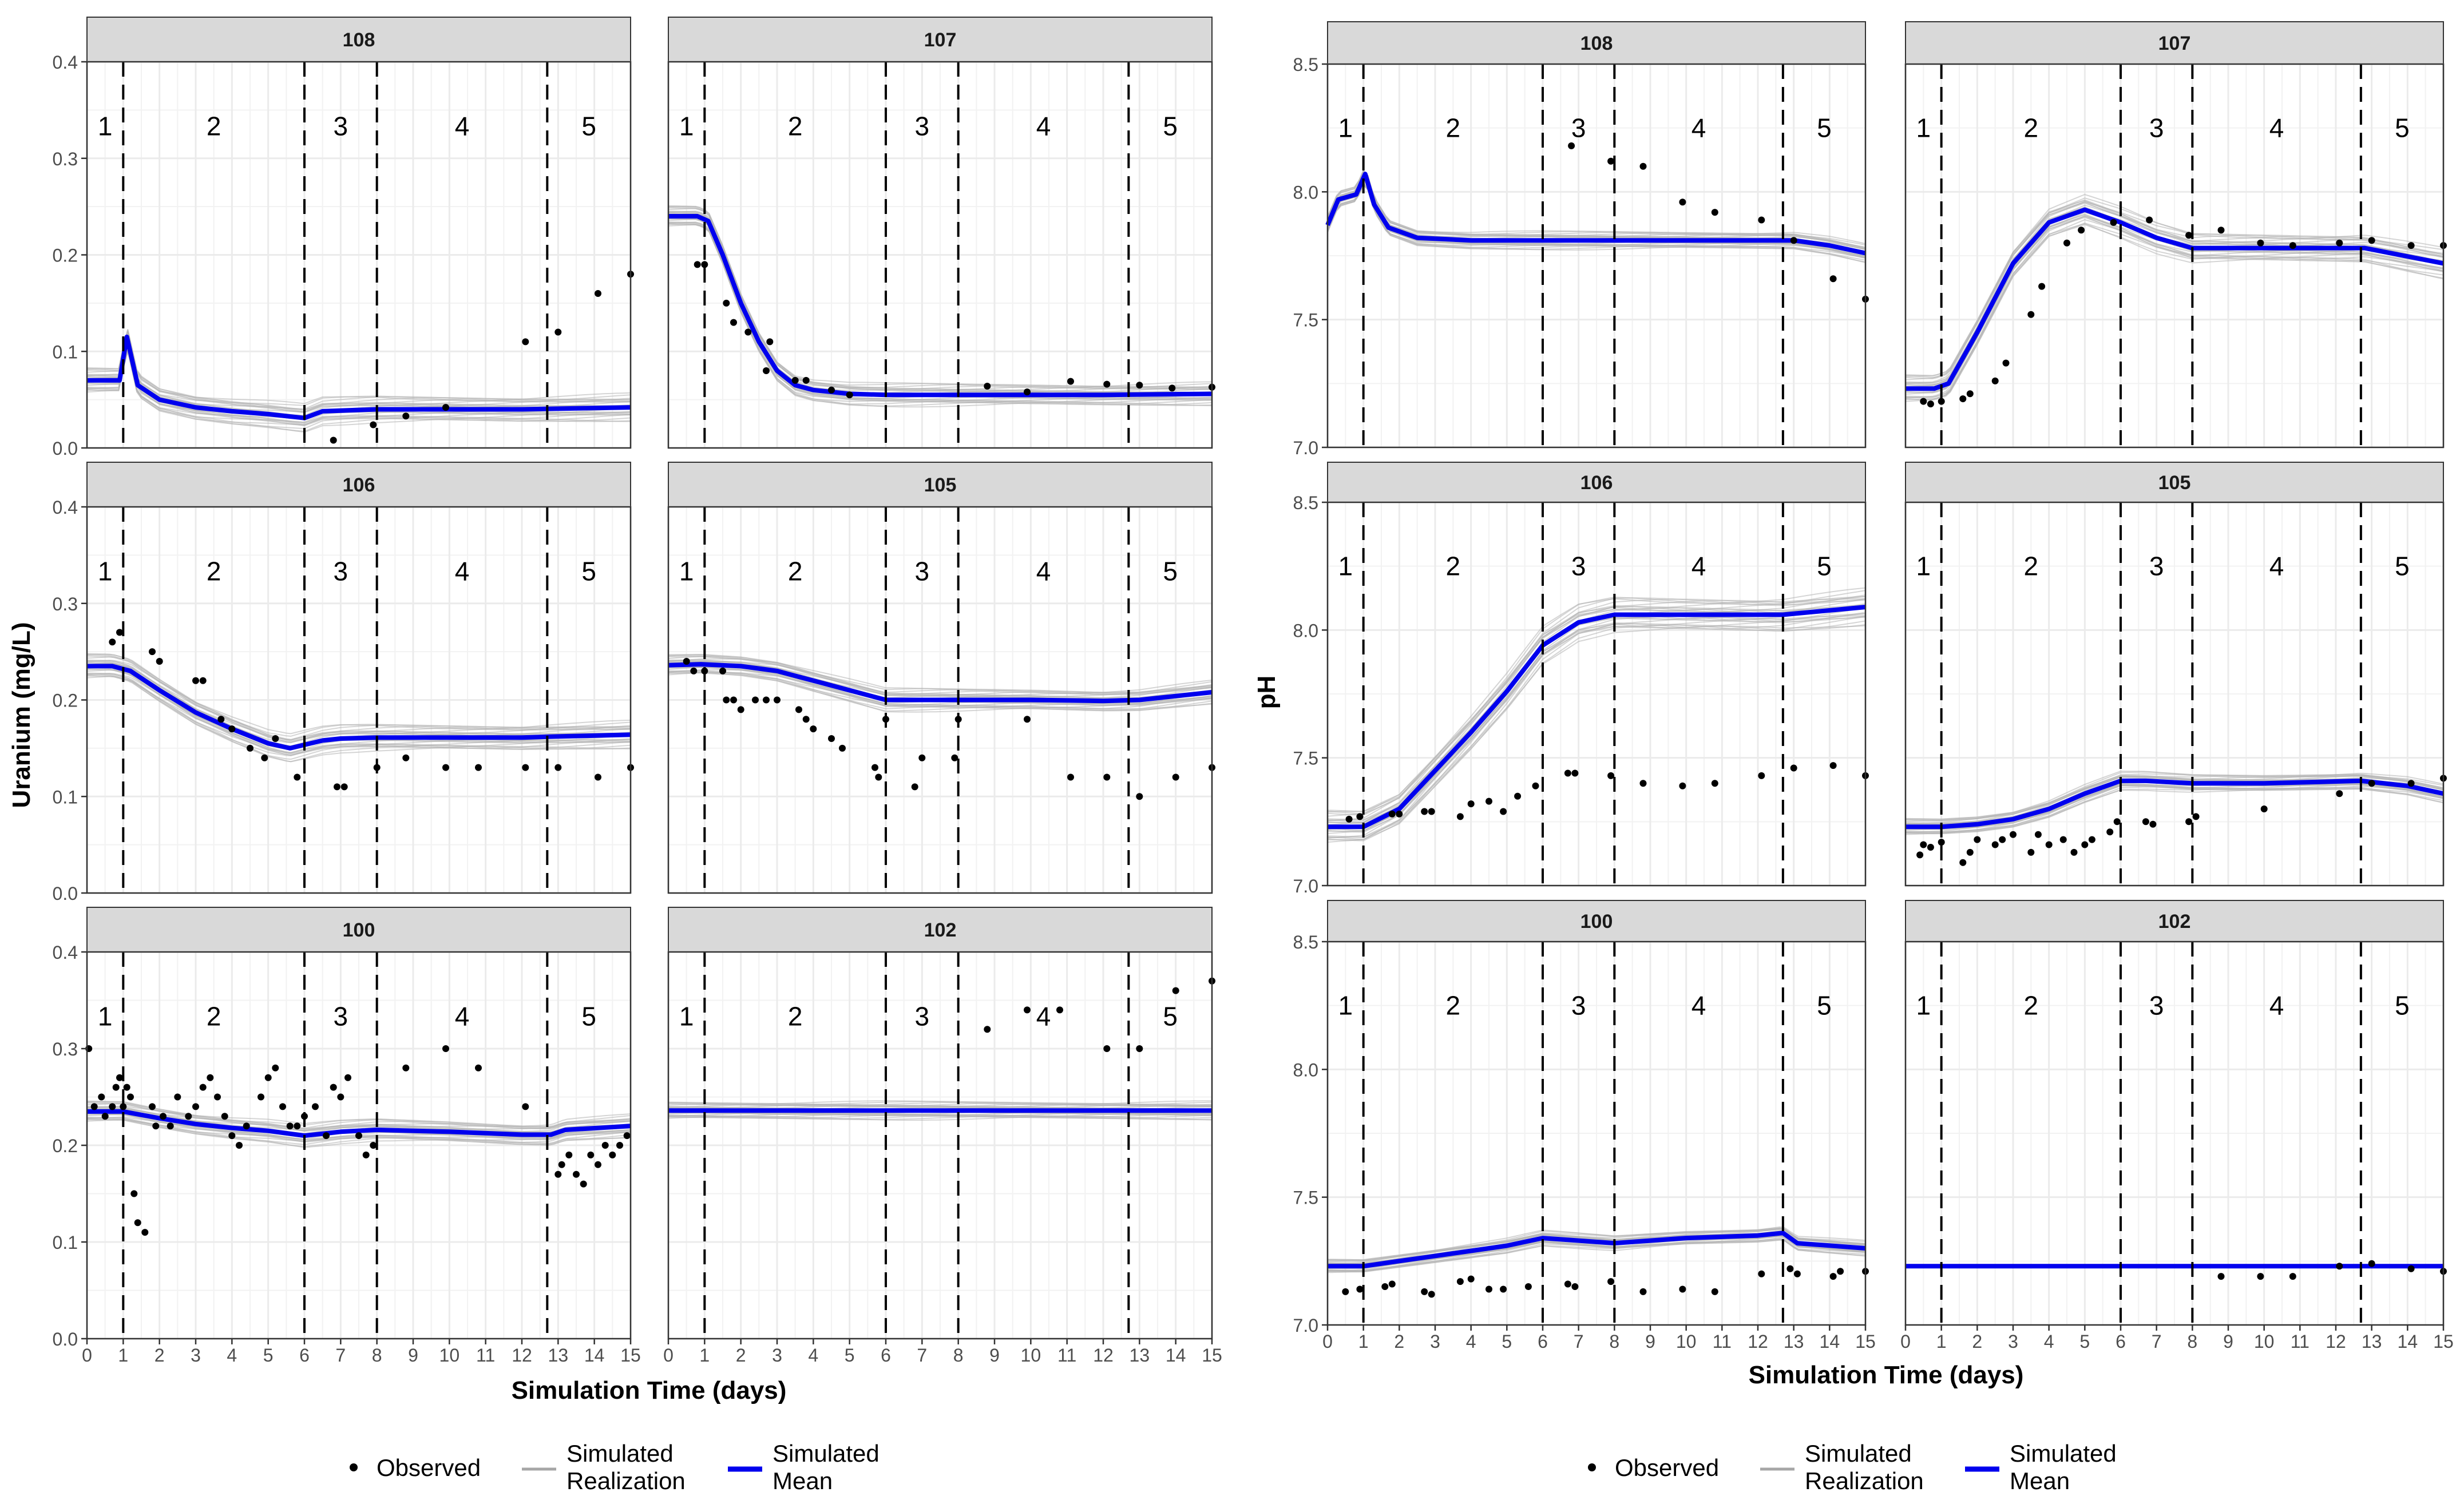 The width and height of the screenshot is (2464, 1500). What do you see at coordinates (1597, 483) in the screenshot?
I see `panel-strip-label: 106` at bounding box center [1597, 483].